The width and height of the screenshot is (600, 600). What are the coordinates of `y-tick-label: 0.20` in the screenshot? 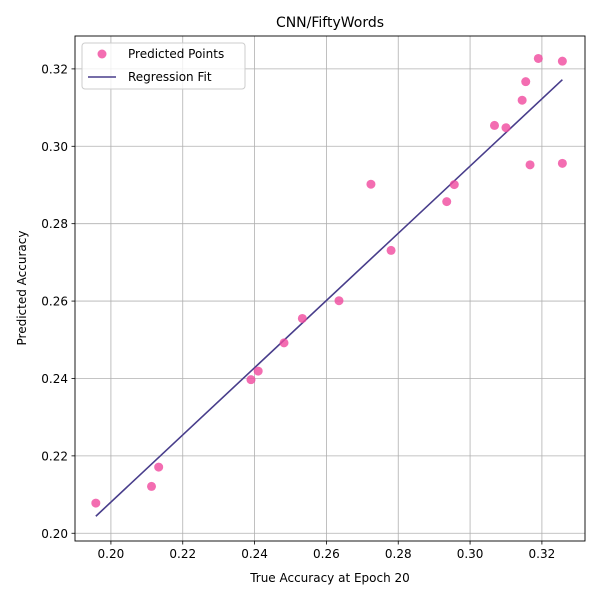 It's located at (54, 534).